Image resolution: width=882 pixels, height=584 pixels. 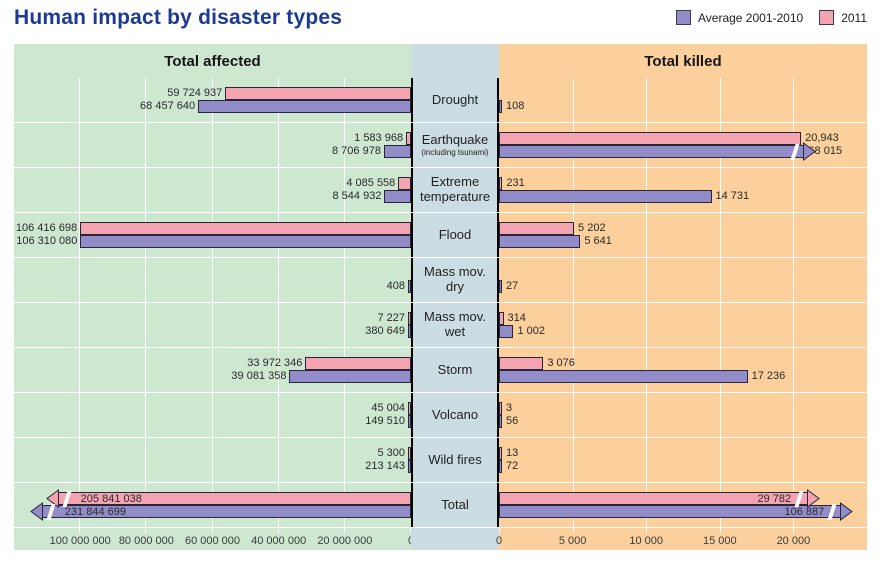 I want to click on page-title: Human impact by disaster types, so click(x=178, y=17).